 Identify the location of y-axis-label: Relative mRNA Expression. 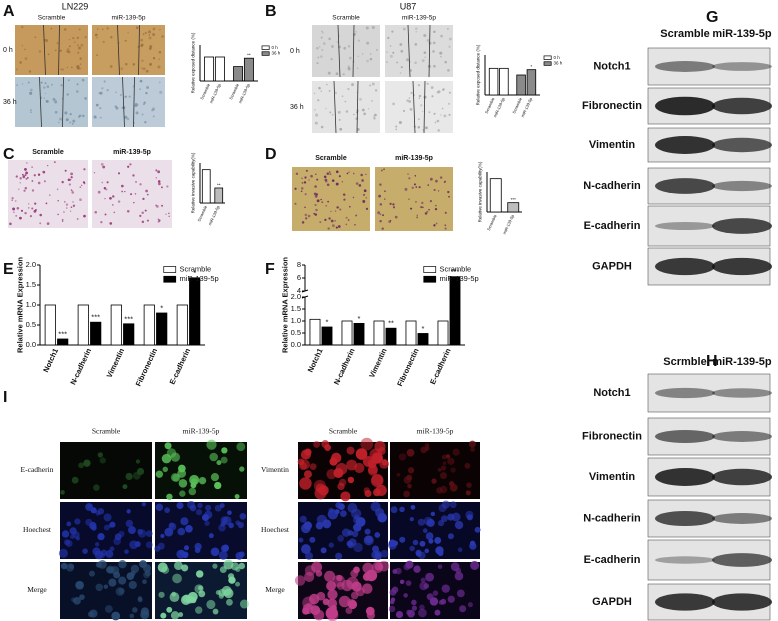
(19, 305).